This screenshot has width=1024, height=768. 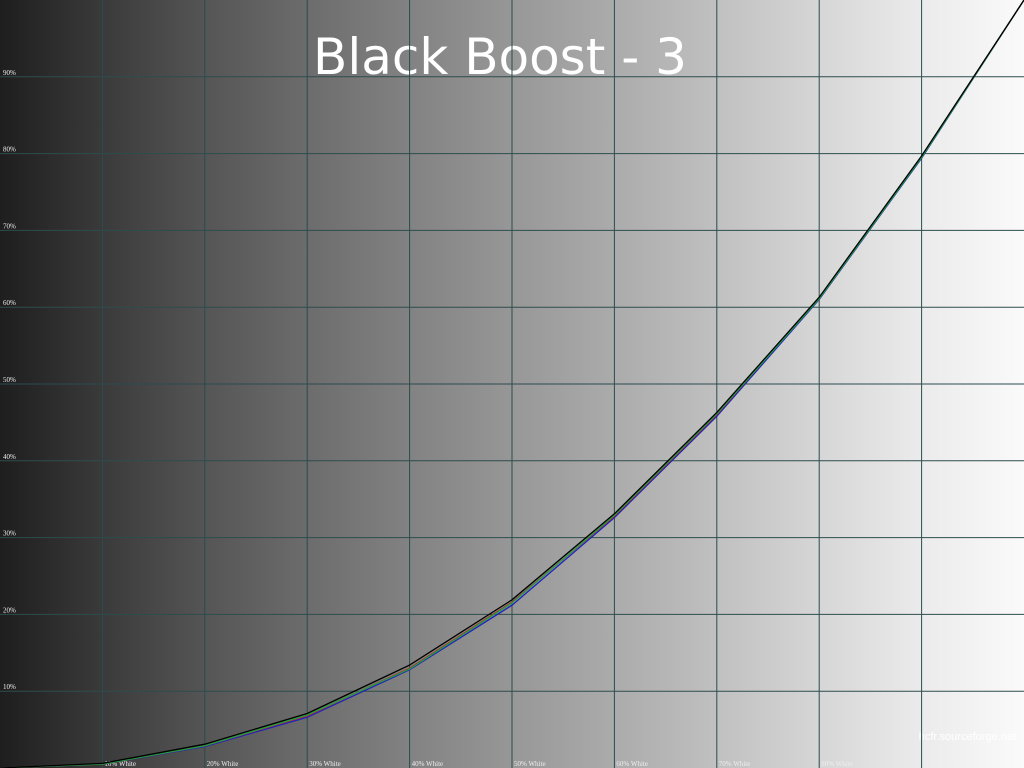 I want to click on y-tick-label: 30%, so click(x=9, y=534).